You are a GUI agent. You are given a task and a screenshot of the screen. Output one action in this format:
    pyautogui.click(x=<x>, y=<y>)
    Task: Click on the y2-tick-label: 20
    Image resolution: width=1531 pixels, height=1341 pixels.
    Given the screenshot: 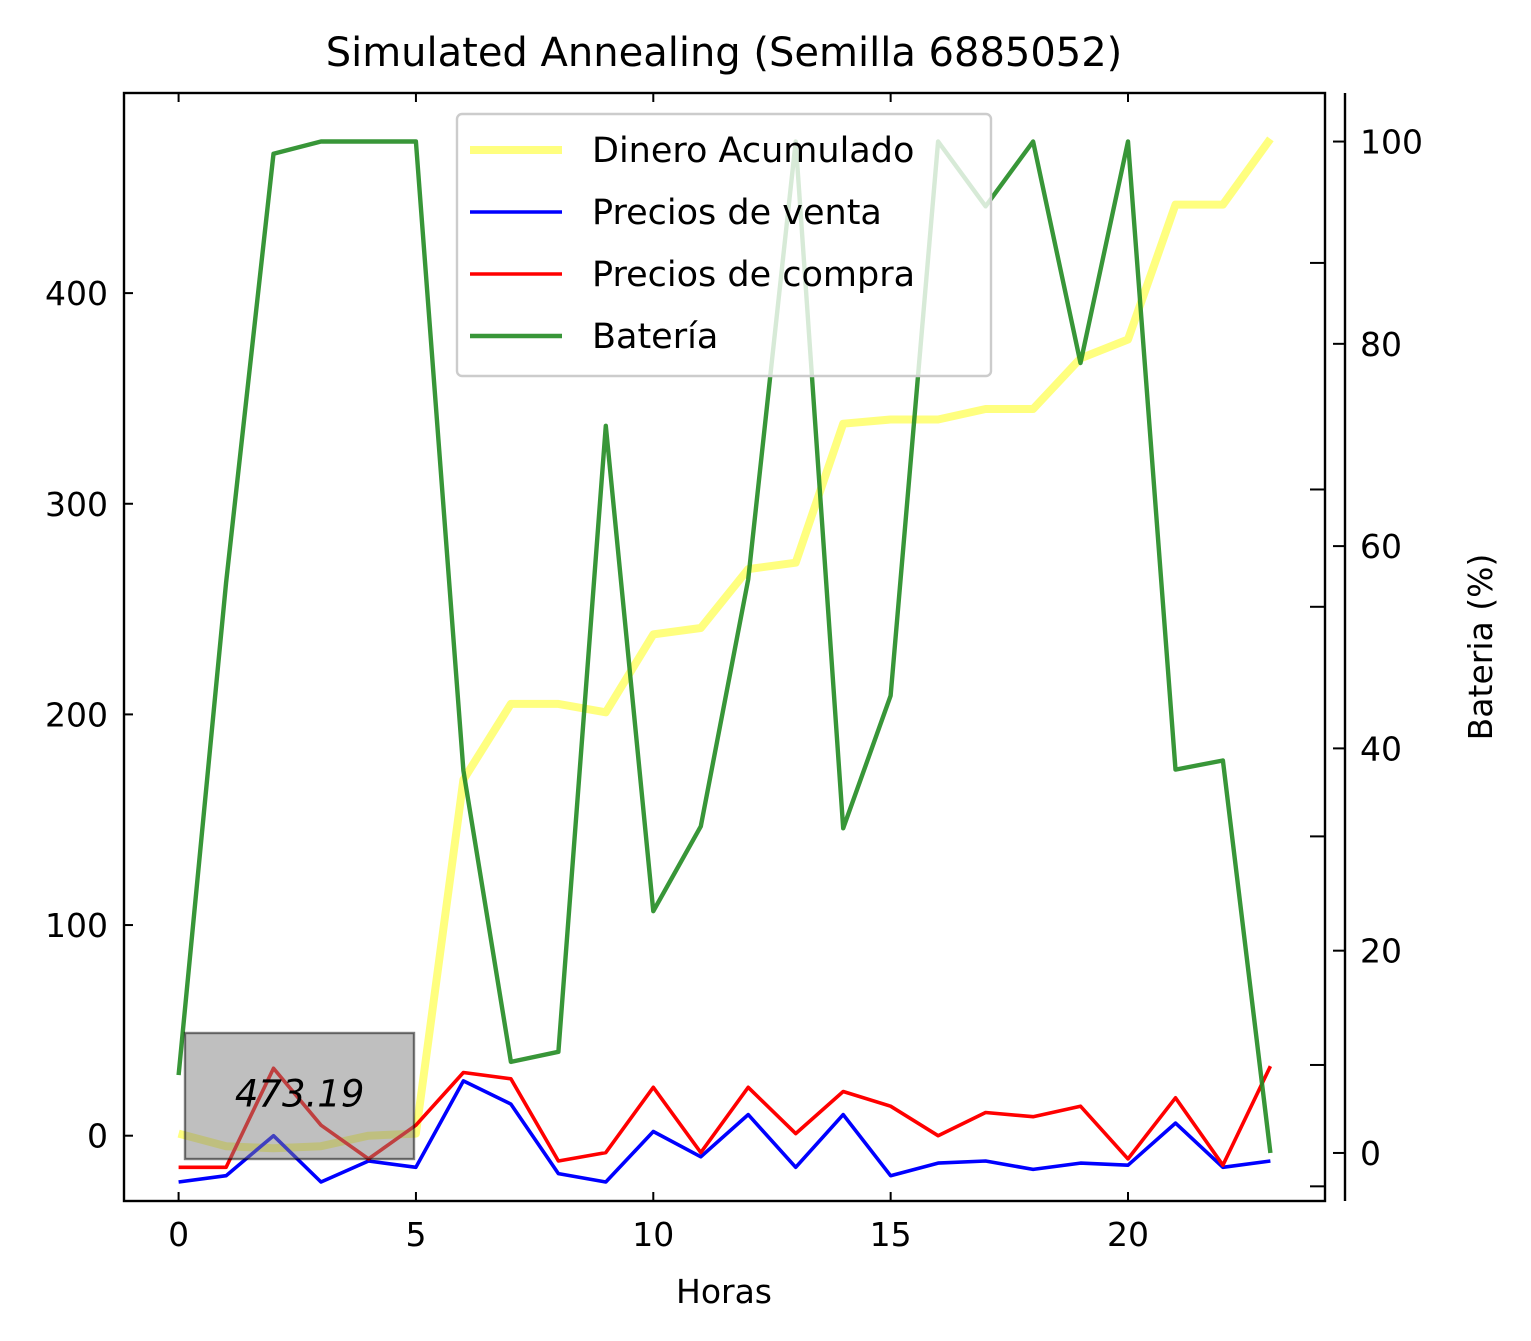 What is the action you would take?
    pyautogui.click(x=1381, y=951)
    